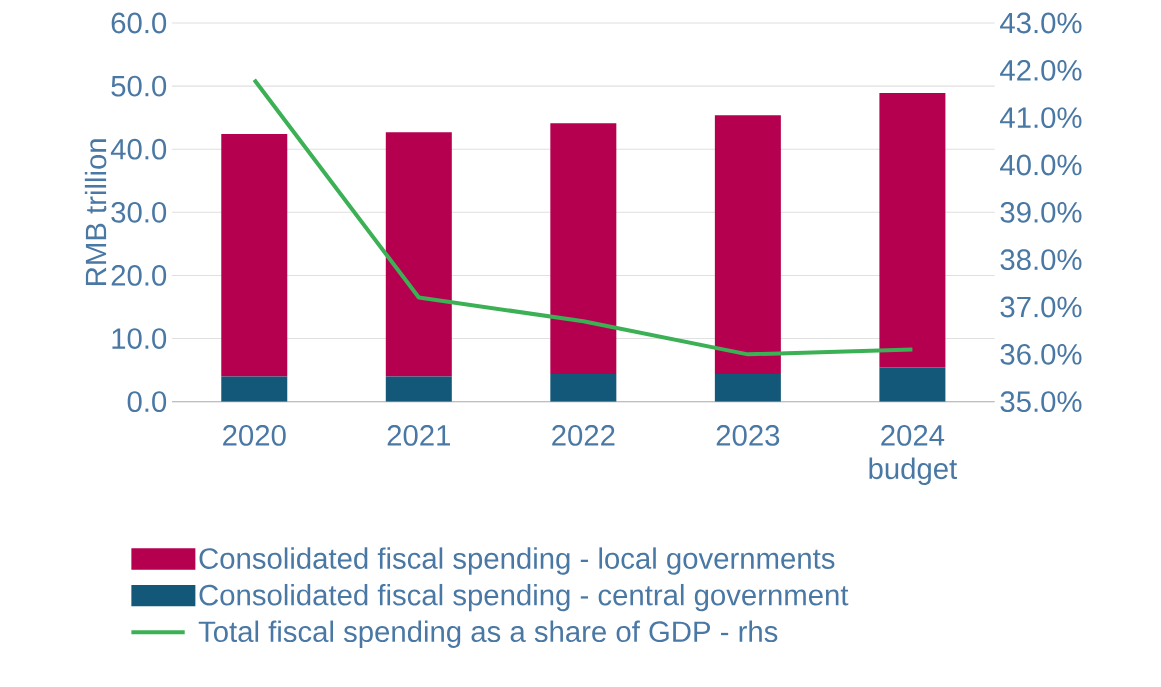 This screenshot has height=687, width=1161. Describe the element at coordinates (139, 86) in the screenshot. I see `y-tick-label: 50.0` at that location.